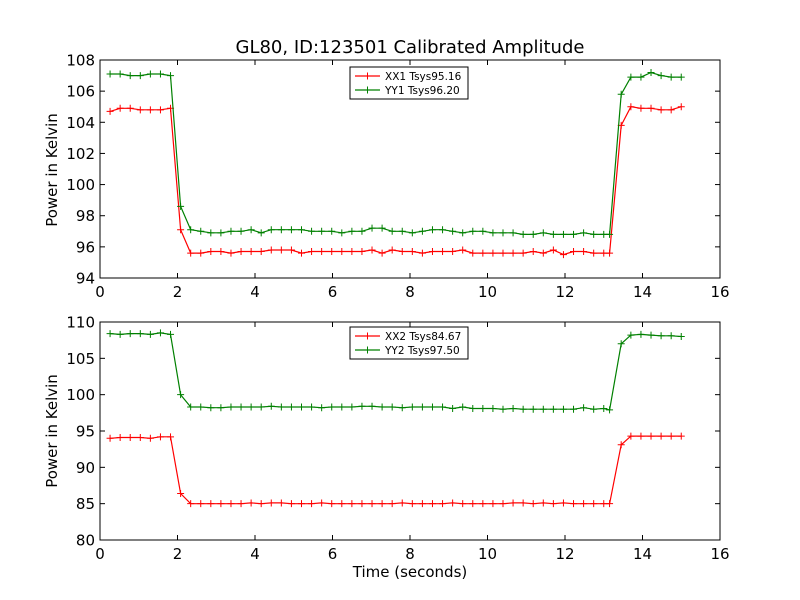 The image size is (800, 600). What do you see at coordinates (85, 541) in the screenshot?
I see `y-tick-label-1-0: 80` at bounding box center [85, 541].